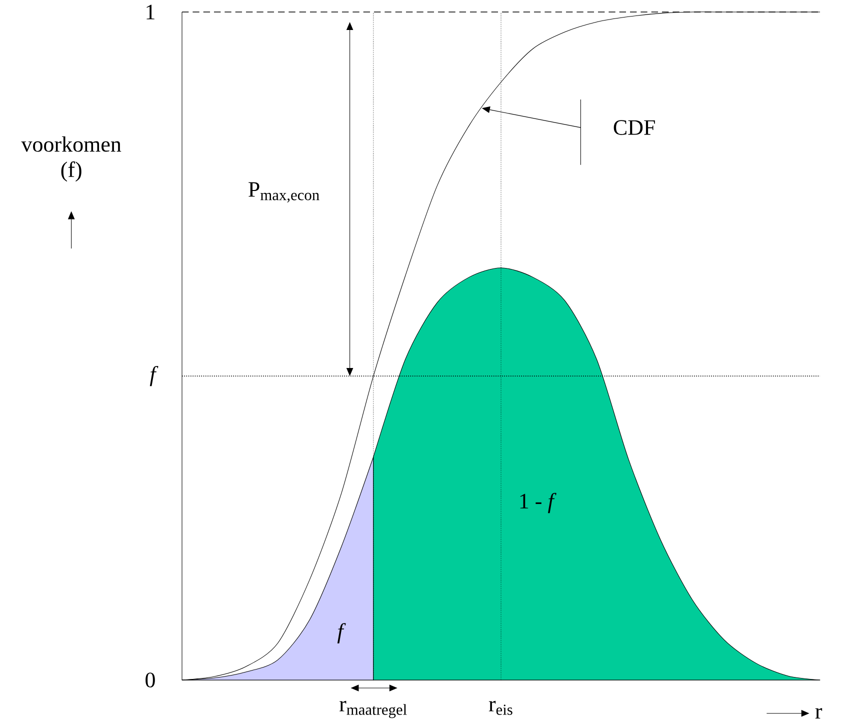 This screenshot has width=860, height=728. What do you see at coordinates (818, 713) in the screenshot?
I see `x-axis-title: r` at bounding box center [818, 713].